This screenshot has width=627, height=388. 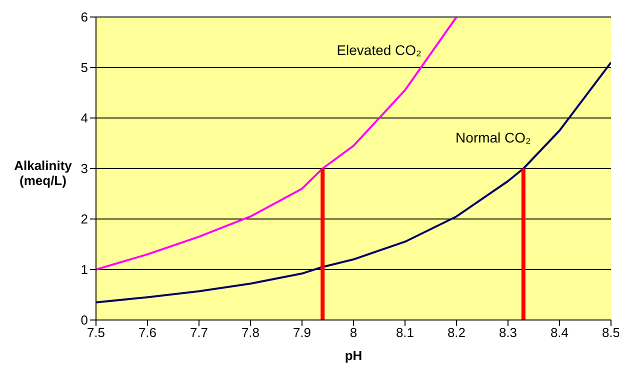 What do you see at coordinates (379, 50) in the screenshot?
I see `series-label: Elevated CO₂` at bounding box center [379, 50].